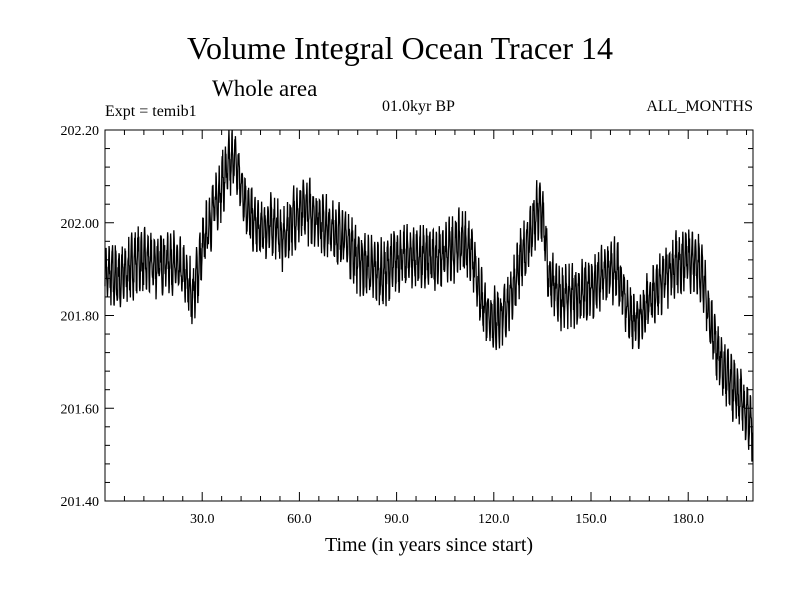  I want to click on chart-subtitle: Whole area, so click(265, 88).